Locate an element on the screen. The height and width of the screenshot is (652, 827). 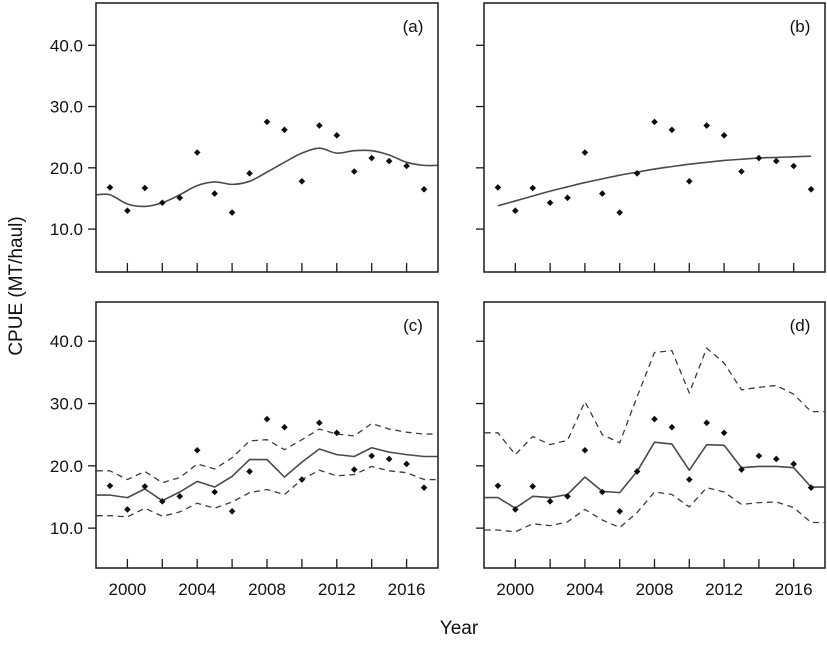
panel-d-standardized-fit-line is located at coordinates (654, 475).